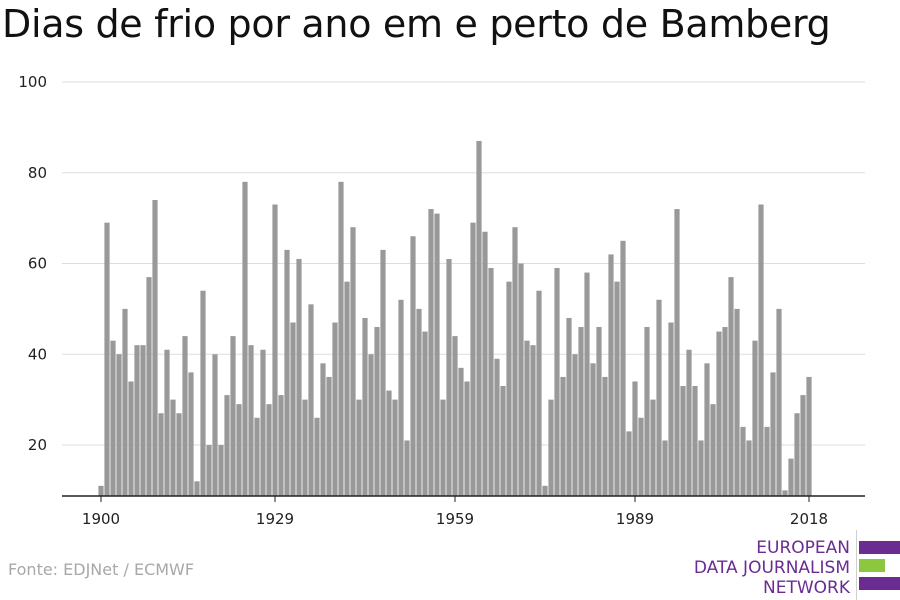 The width and height of the screenshot is (900, 600). Describe the element at coordinates (311, 400) in the screenshot. I see `bar-1935` at that location.